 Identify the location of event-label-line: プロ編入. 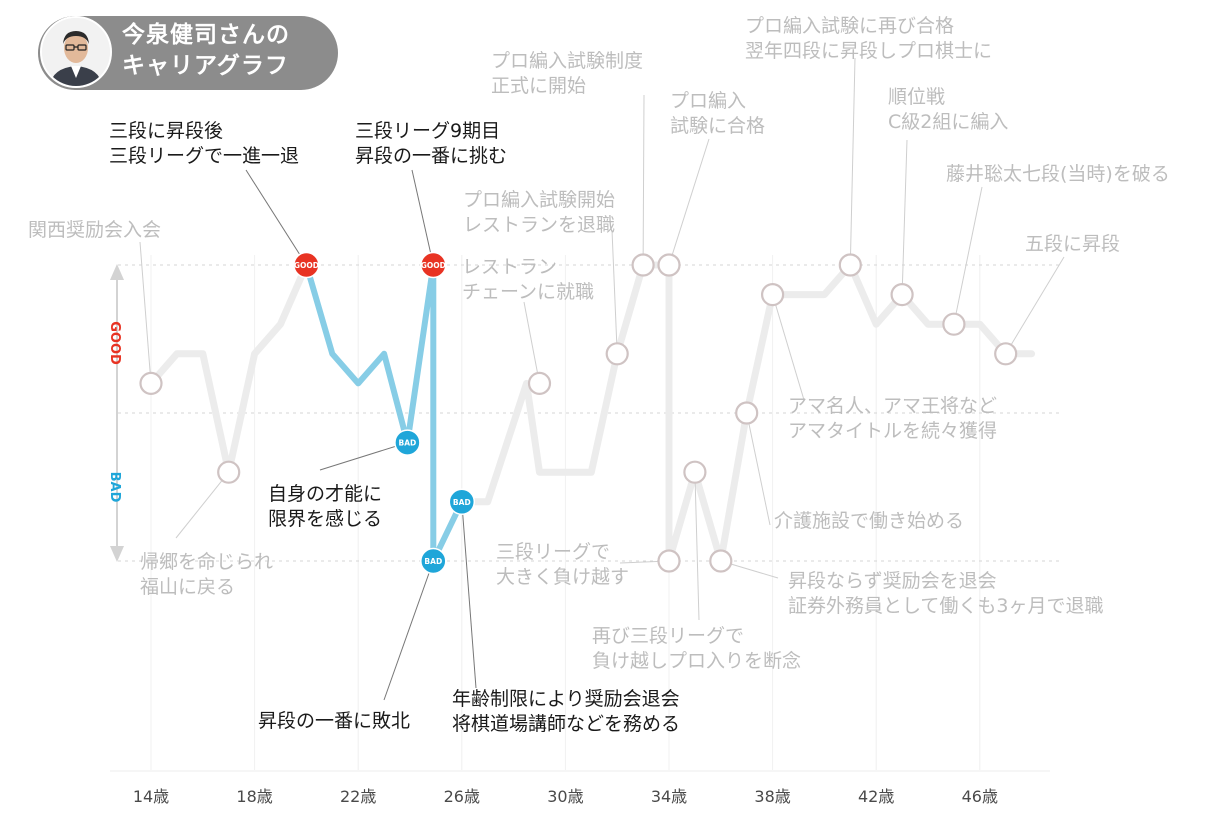
(708, 101).